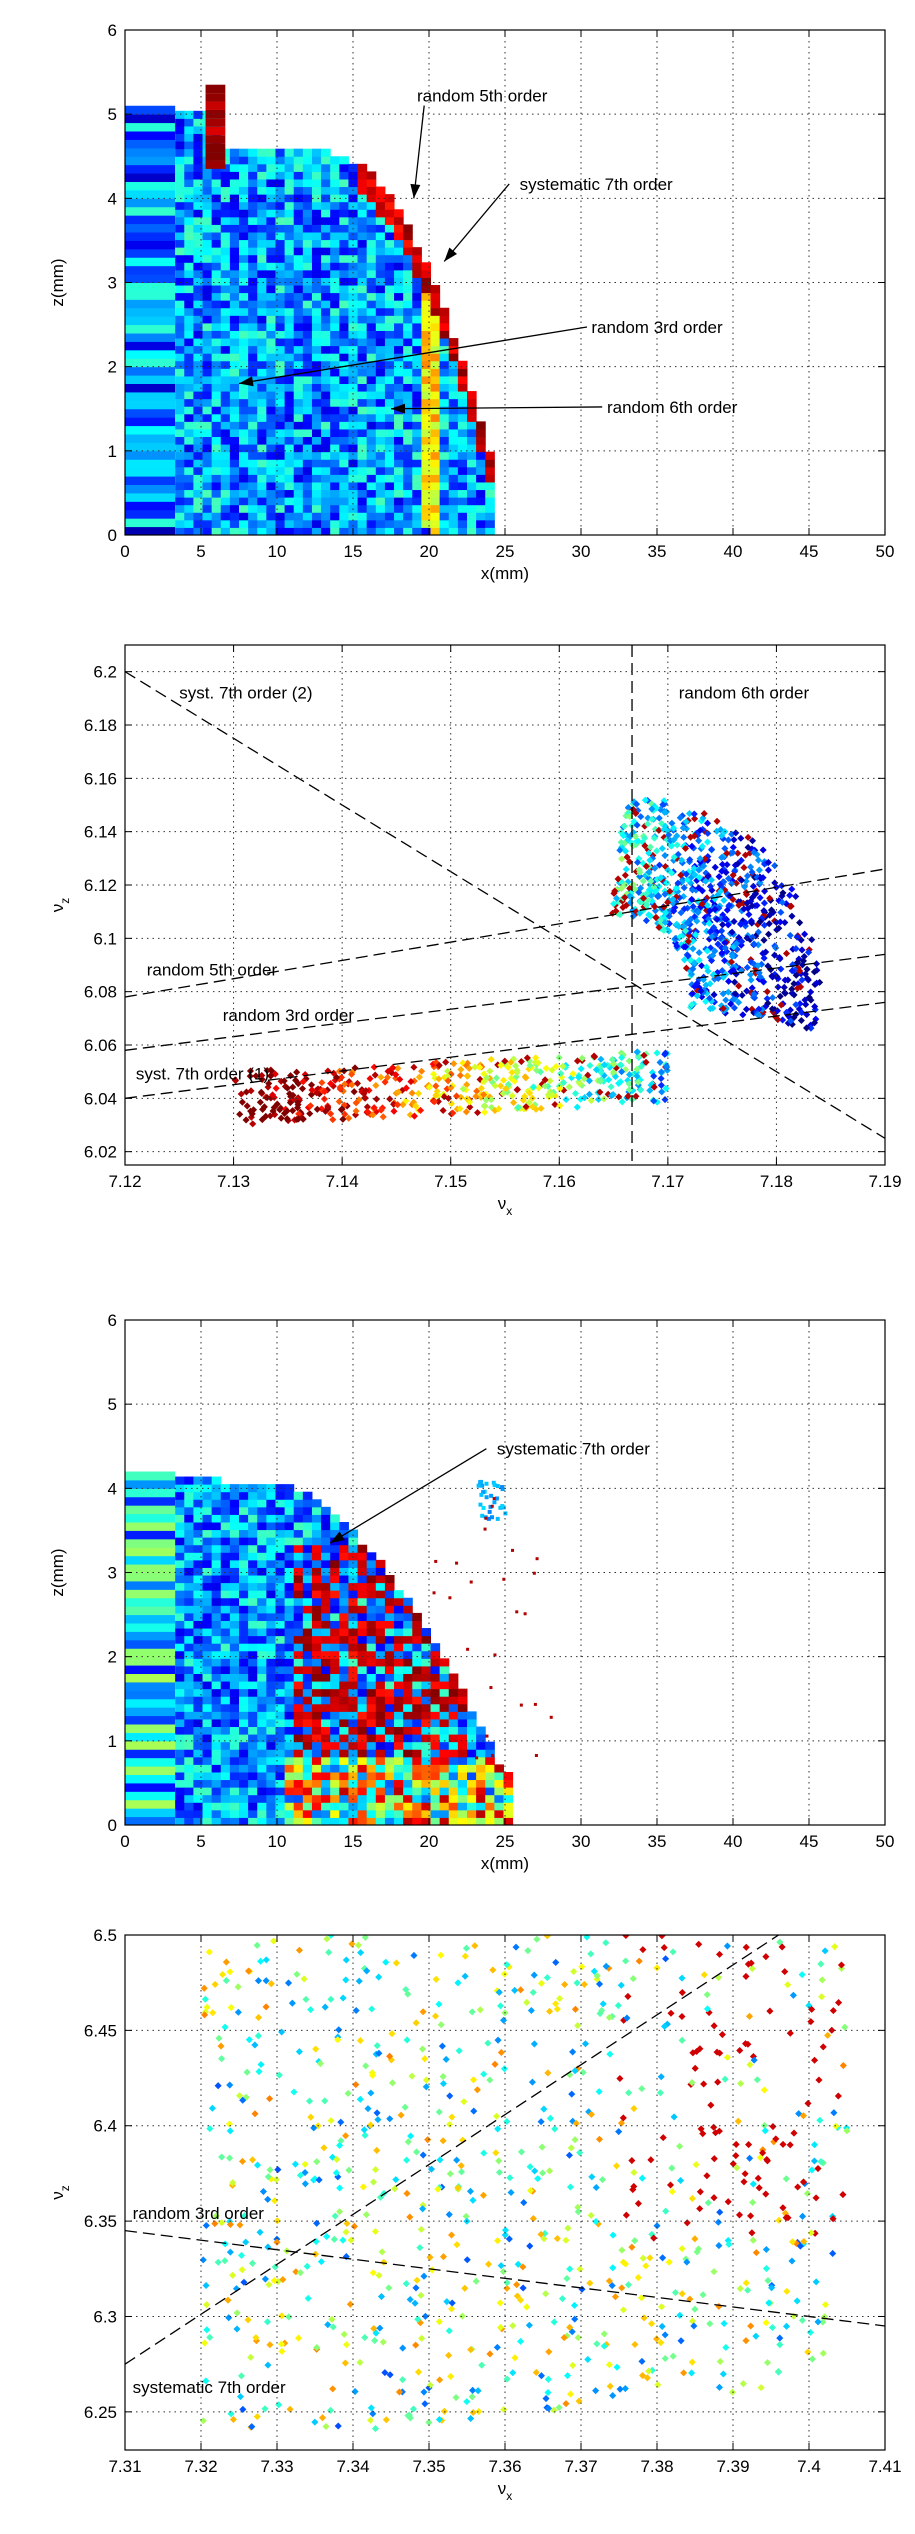  What do you see at coordinates (573, 1449) in the screenshot?
I see `annotation-label: systematic 7th order` at bounding box center [573, 1449].